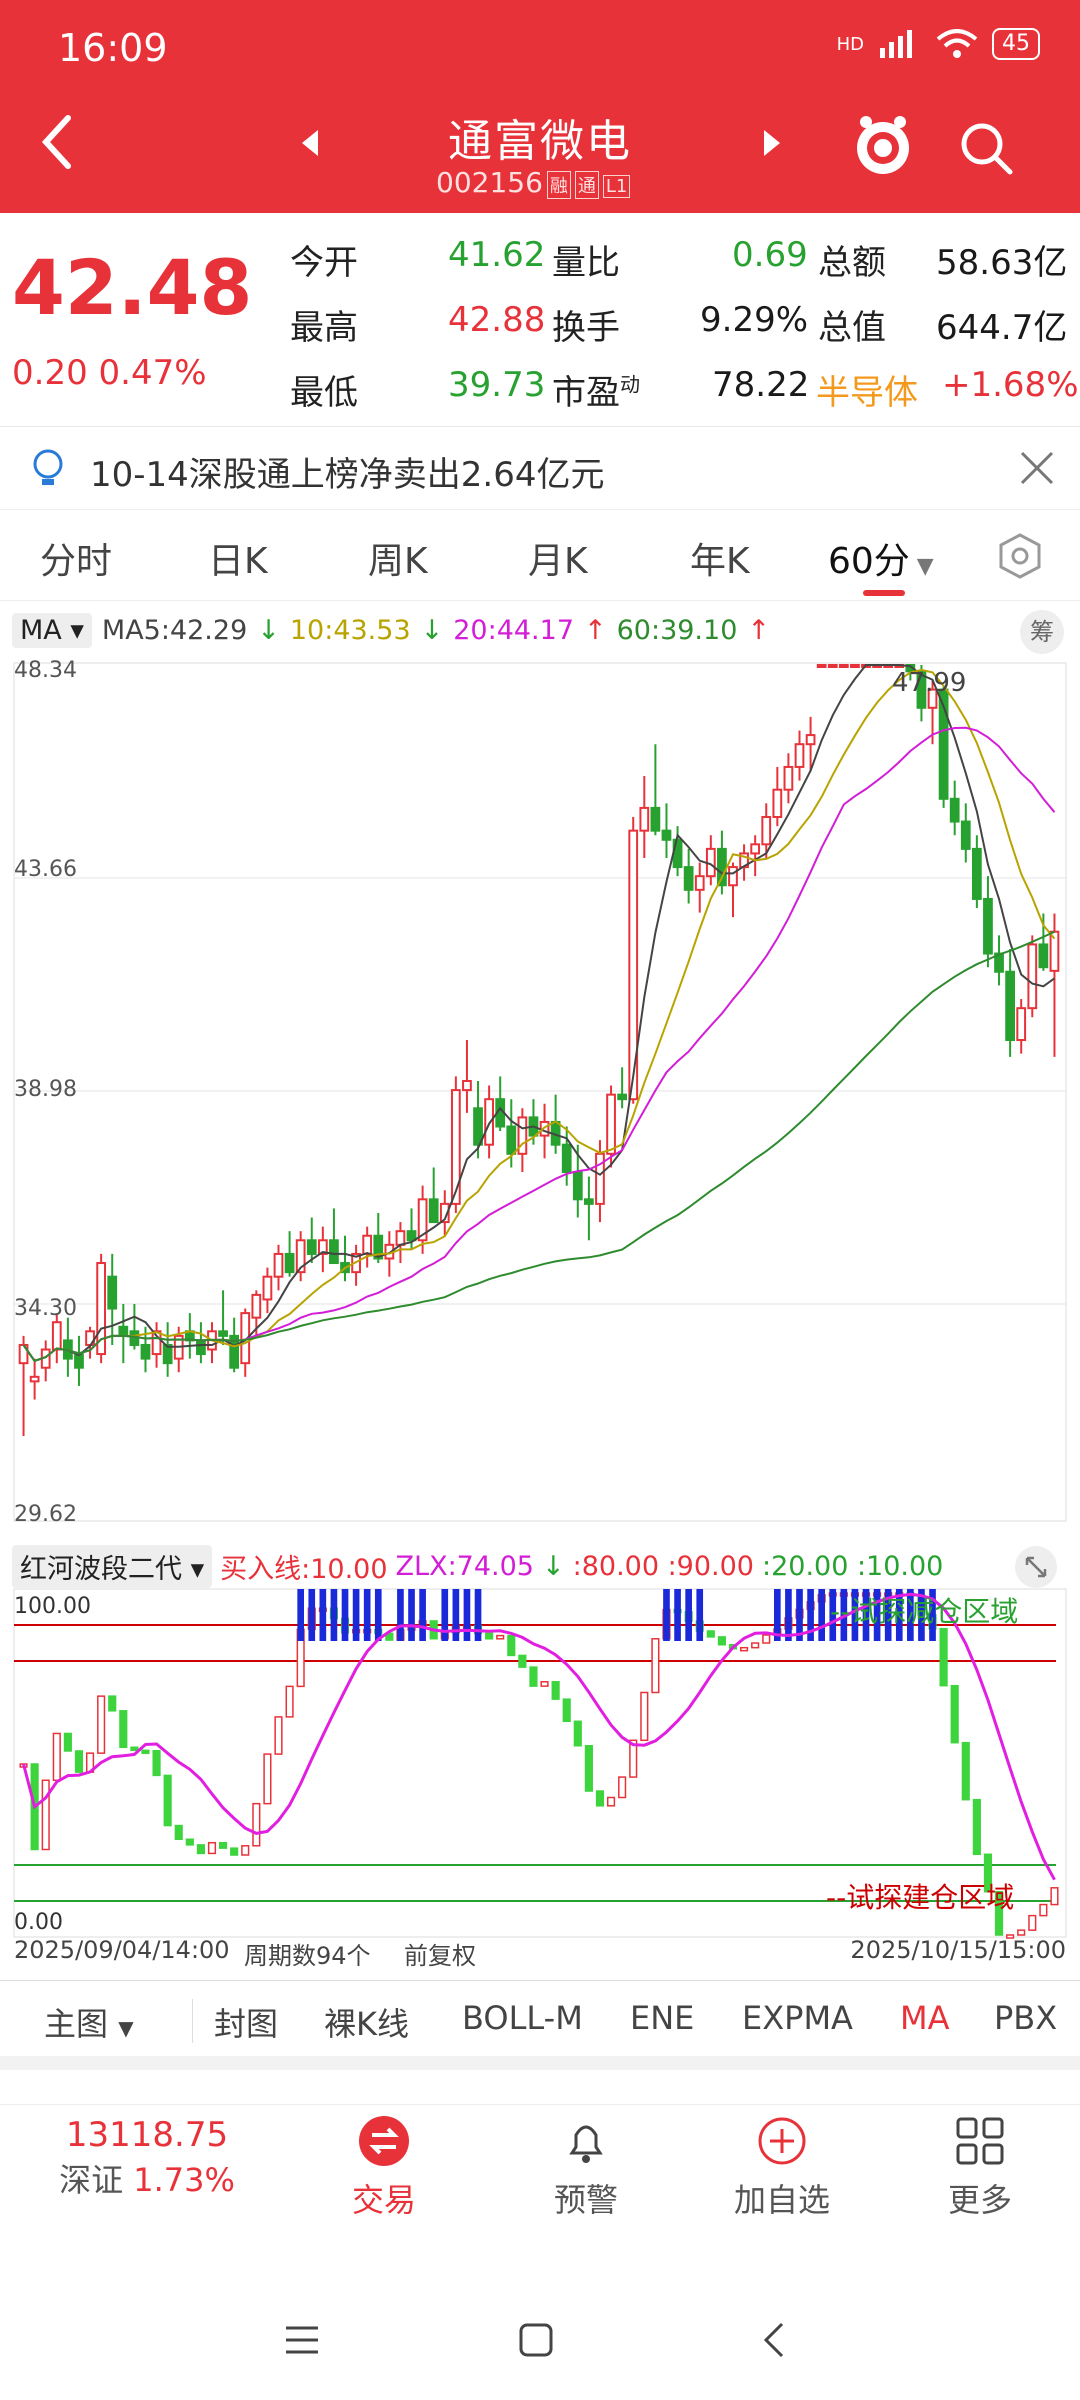 The image size is (1080, 2400). What do you see at coordinates (347, 475) in the screenshot?
I see `notice-text: 10-14深股通上榜净卖出2.64亿元` at bounding box center [347, 475].